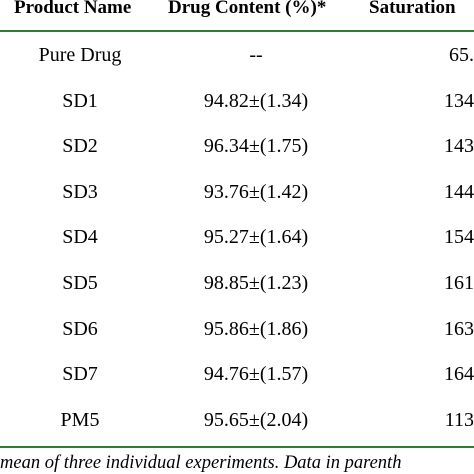 Image resolution: width=474 pixels, height=474 pixels. Describe the element at coordinates (256, 146) in the screenshot. I see `cell-drug-content: 96.34±(1.75)` at that location.